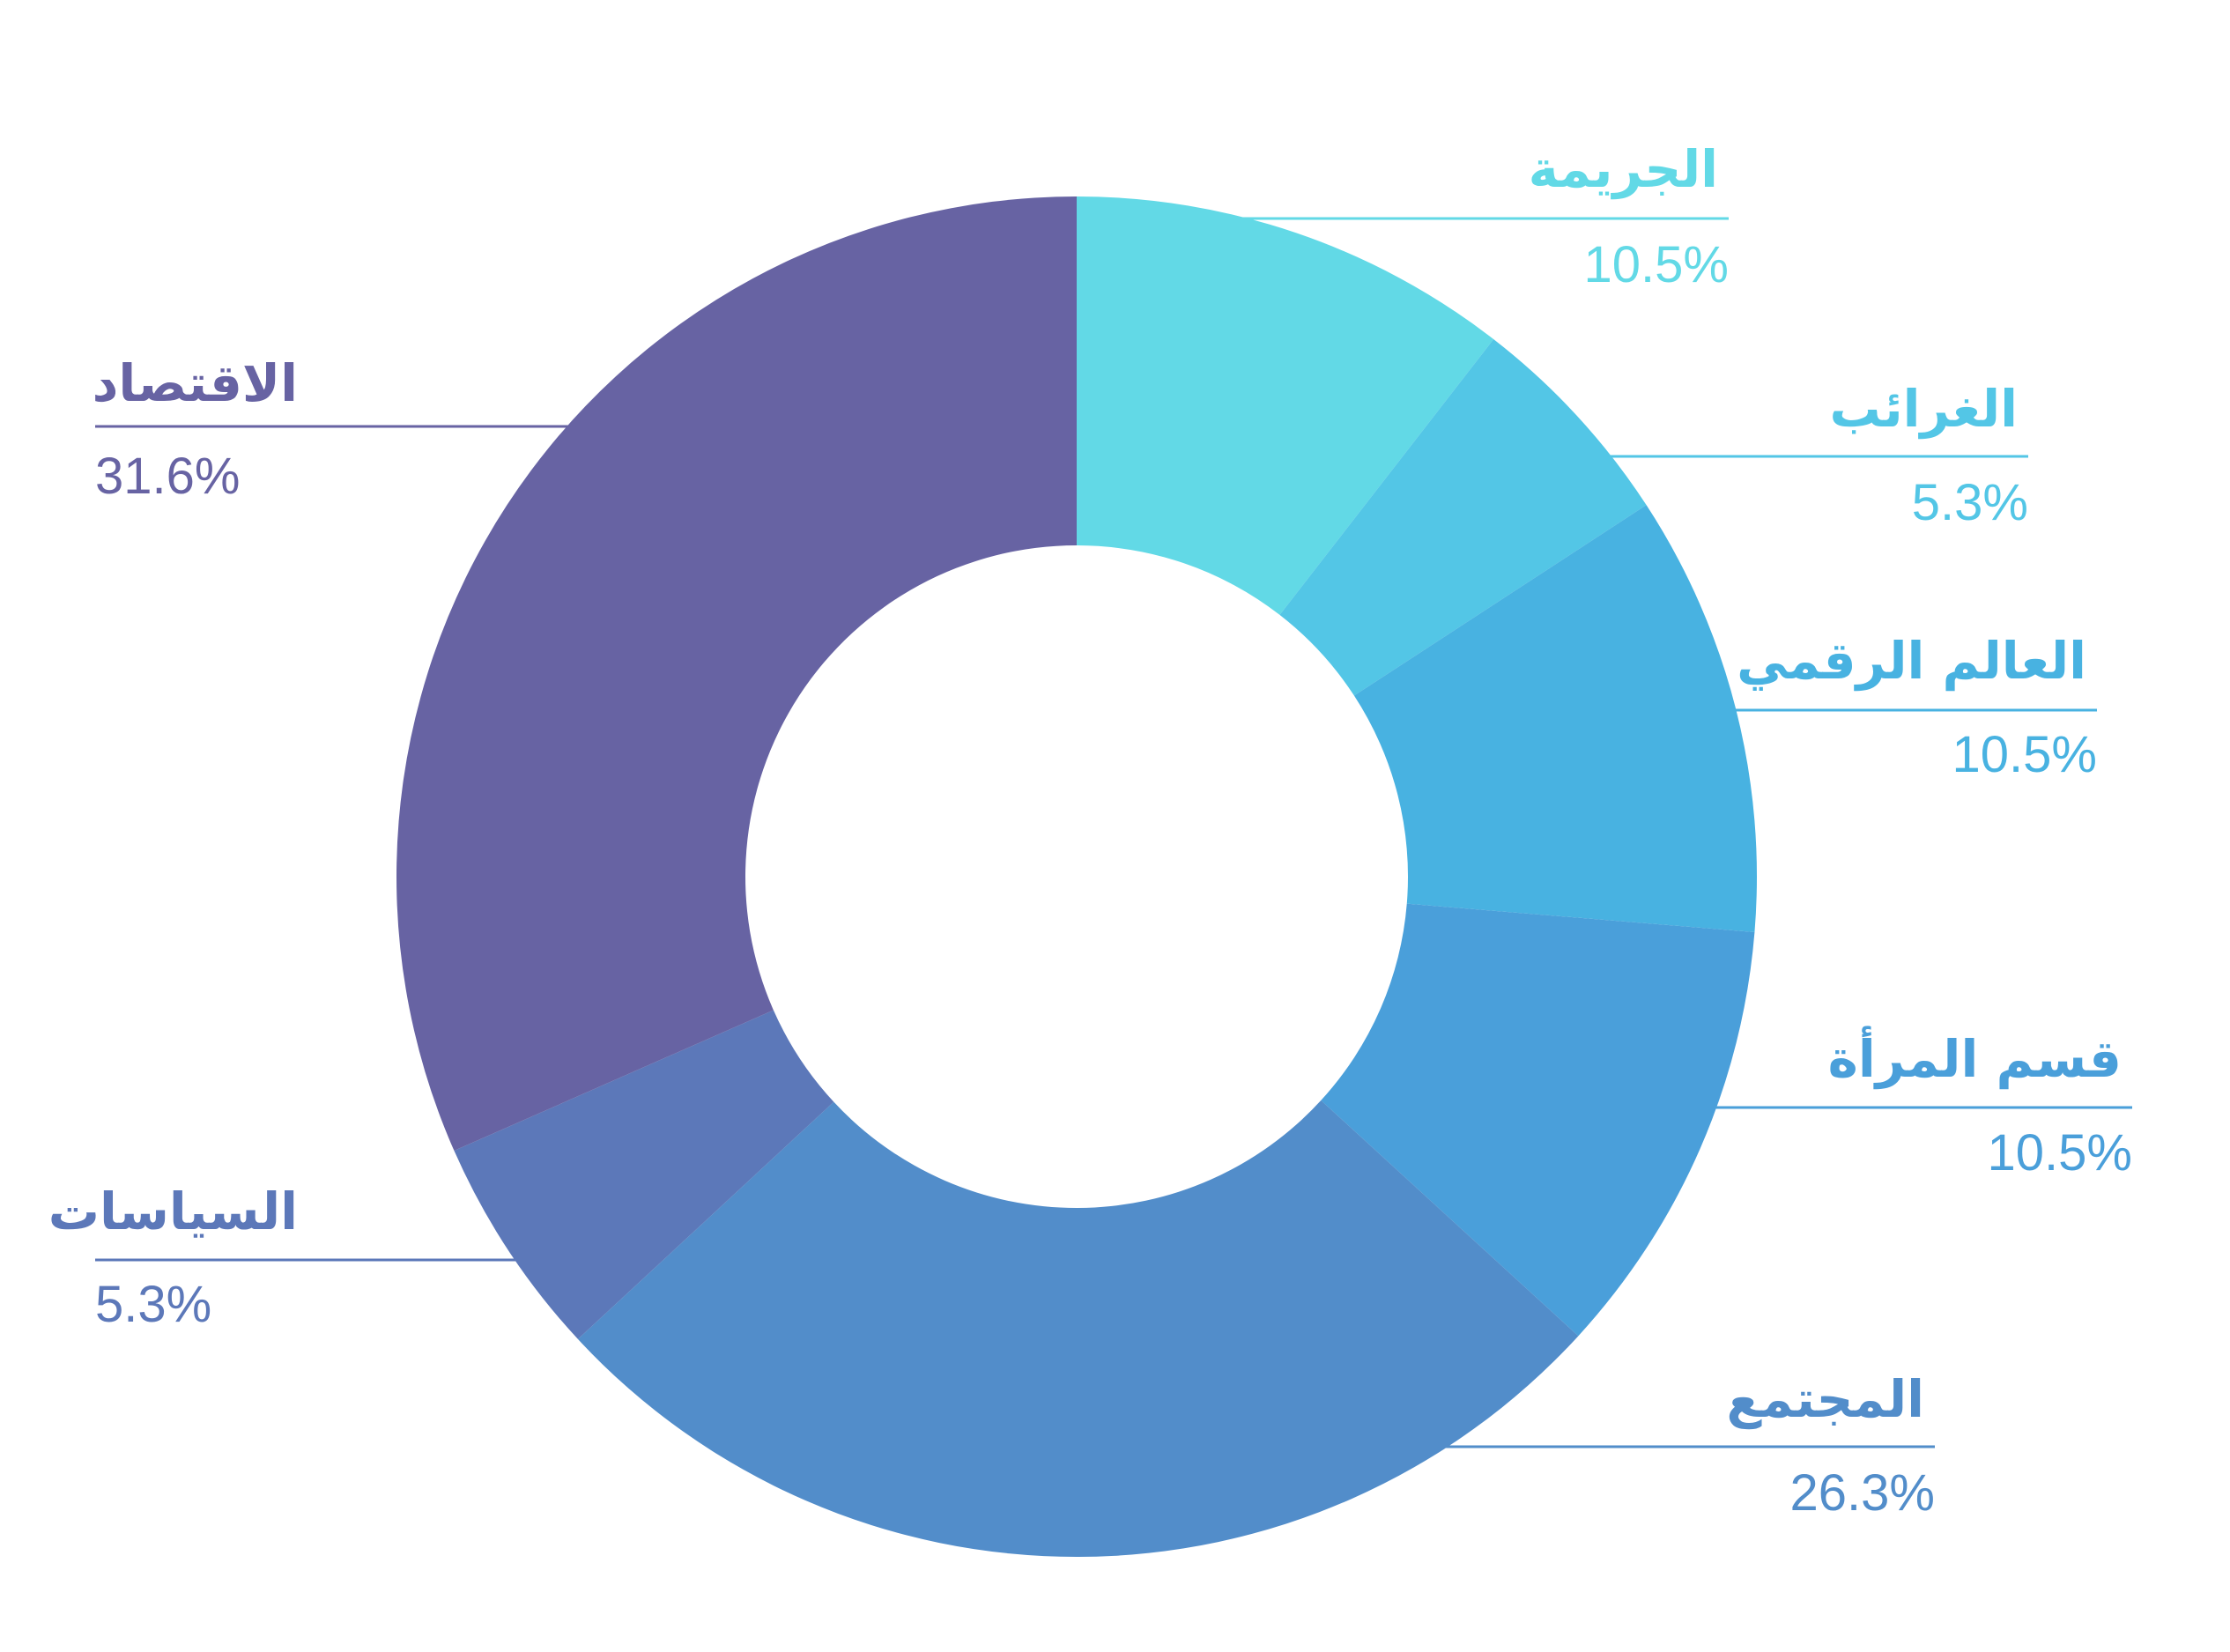  I want to click on slice-value-4: 26.3%, so click(1863, 1493).